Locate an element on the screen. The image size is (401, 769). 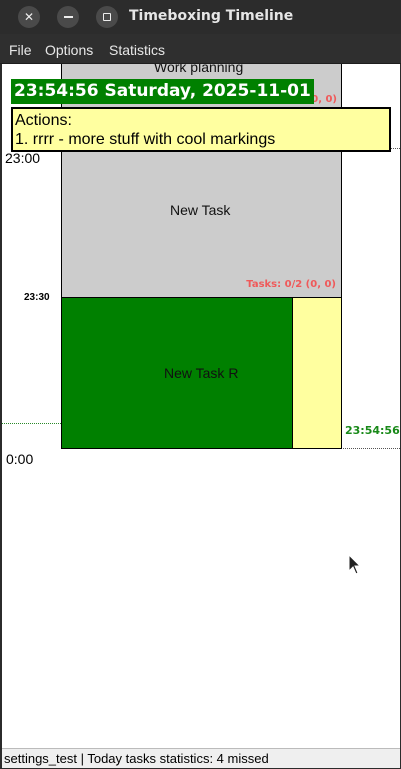
menu-statistics: Statistics is located at coordinates (137, 50).